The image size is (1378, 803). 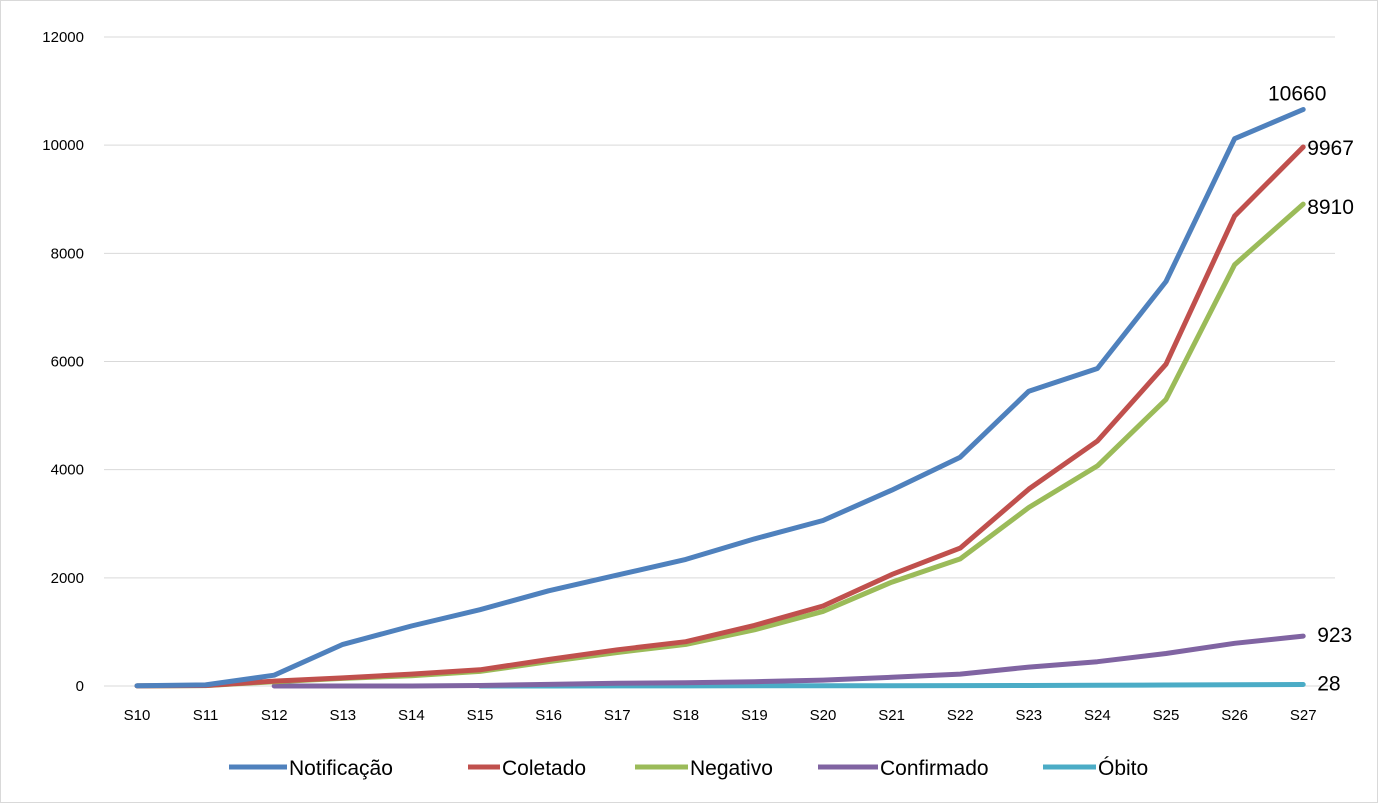 I want to click on legend-label: Óbito, so click(x=1123, y=768).